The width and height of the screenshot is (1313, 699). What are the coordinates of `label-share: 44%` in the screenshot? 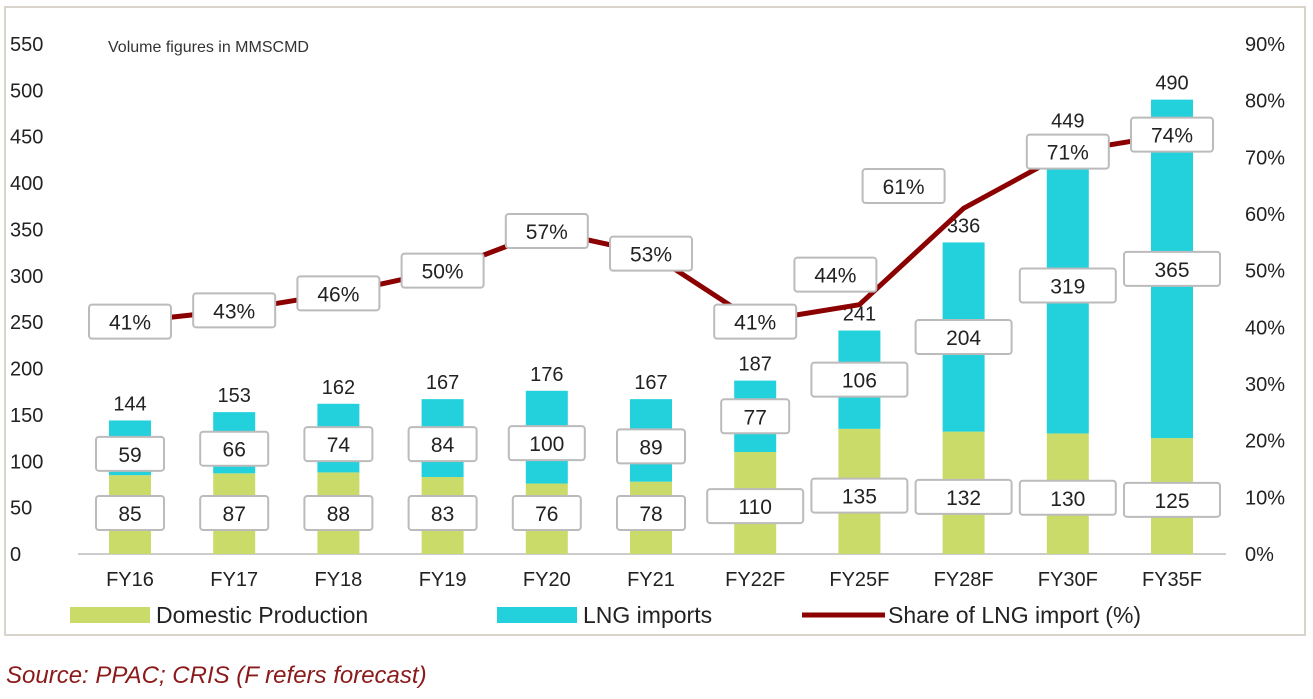 It's located at (835, 276).